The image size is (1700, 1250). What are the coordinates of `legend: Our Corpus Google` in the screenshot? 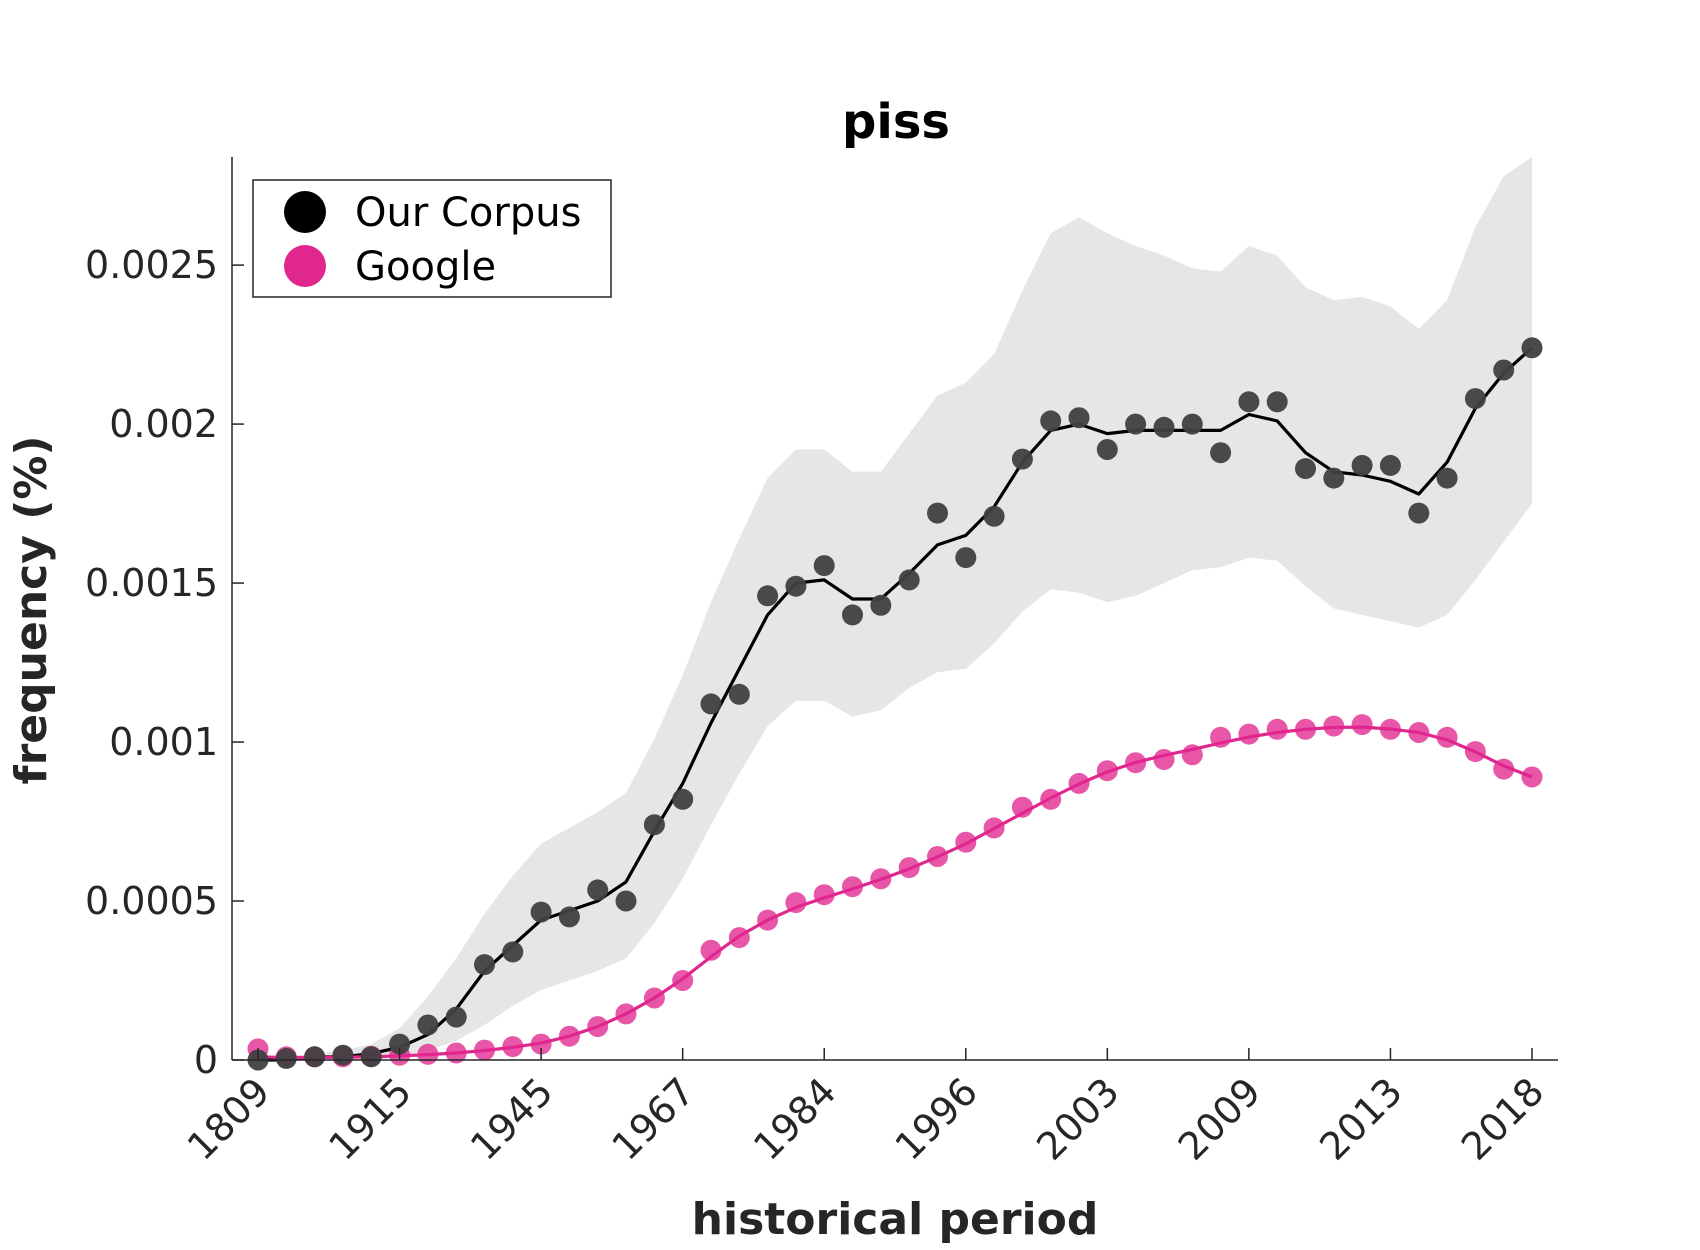 It's located at (432, 238).